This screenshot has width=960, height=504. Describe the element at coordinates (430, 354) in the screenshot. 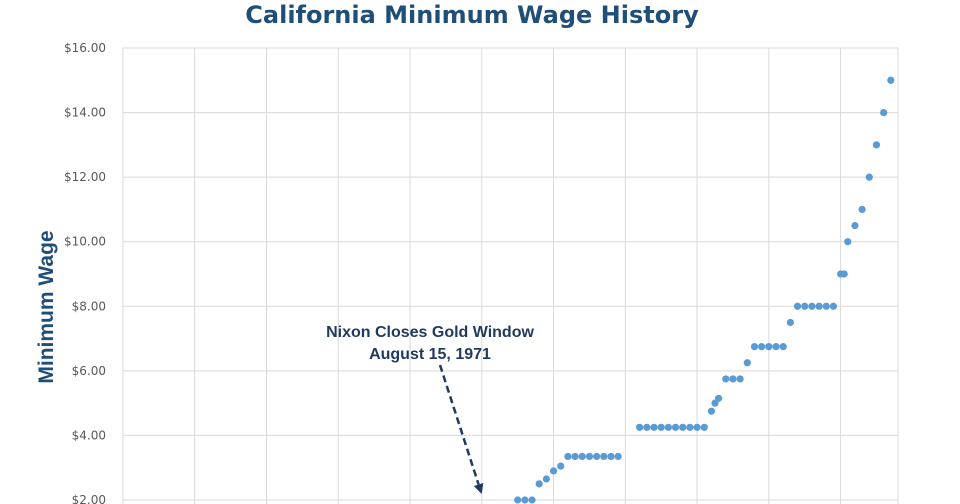

I see `annotation-line-2: August 15, 1971` at that location.